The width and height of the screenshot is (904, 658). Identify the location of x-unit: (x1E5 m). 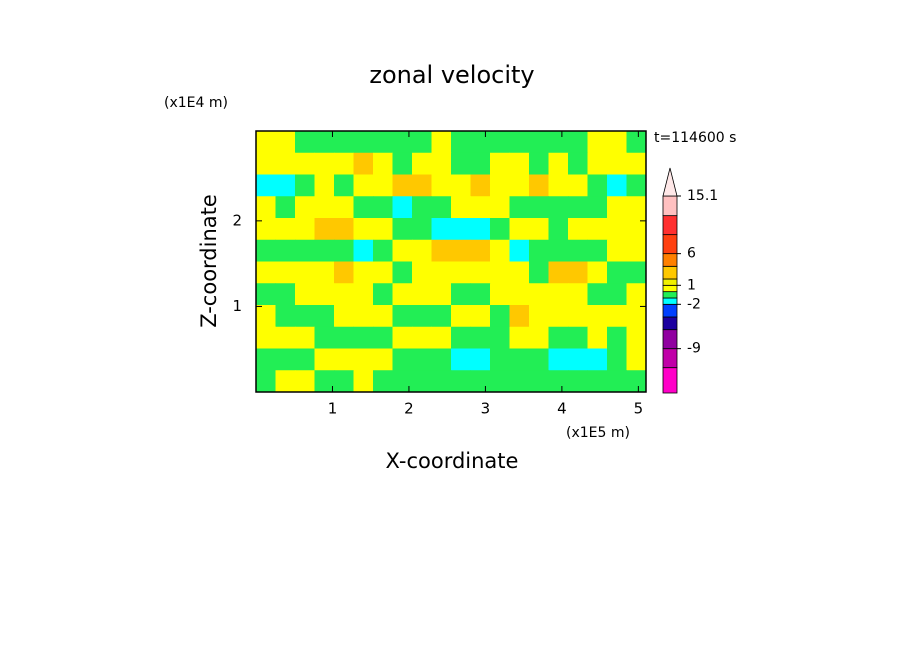
(598, 433).